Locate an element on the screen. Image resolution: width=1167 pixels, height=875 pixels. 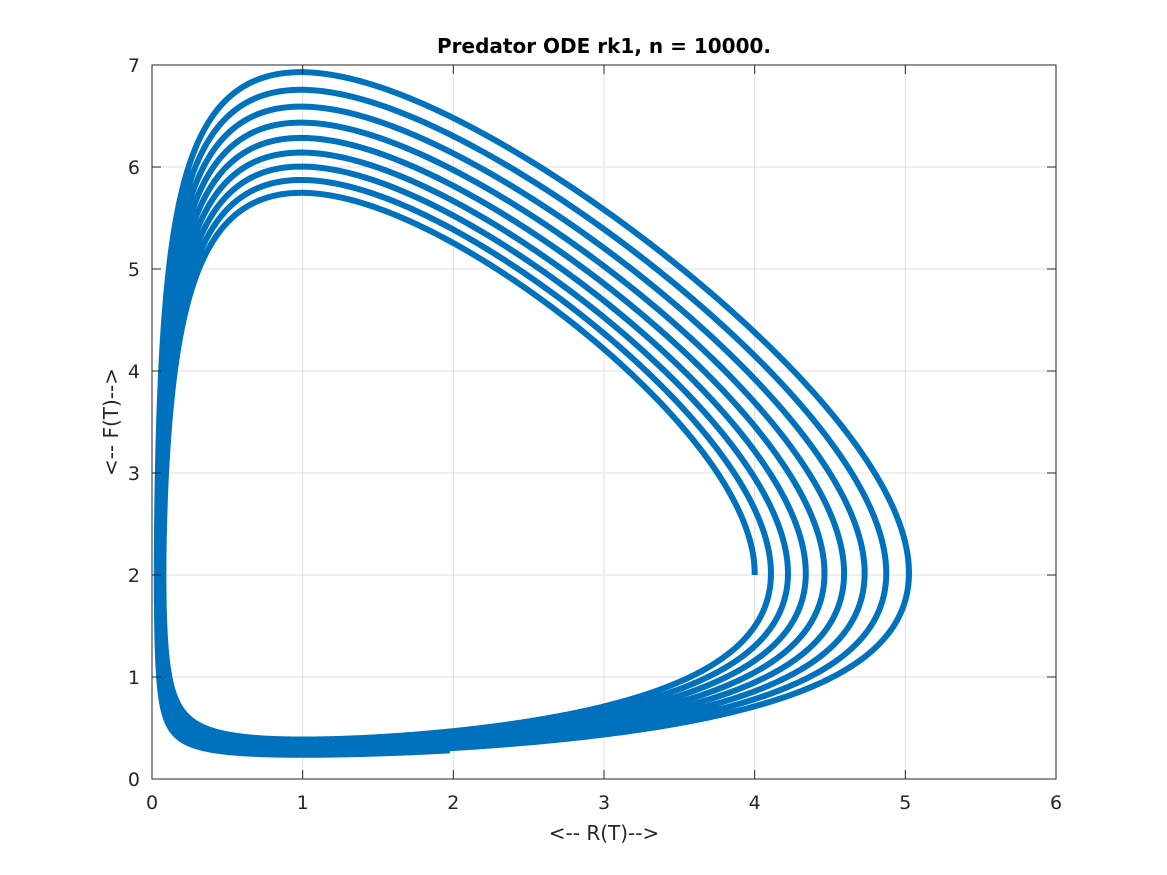
y-tick-label: 4 is located at coordinates (134, 372).